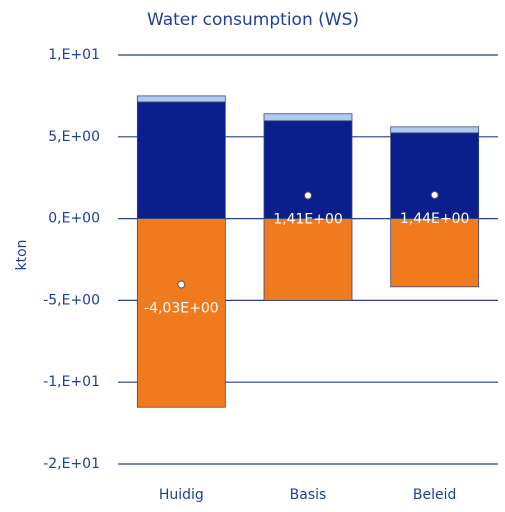 The height and width of the screenshot is (512, 505). Describe the element at coordinates (71, 300) in the screenshot. I see `y-tick-label: -5,E+00` at that location.